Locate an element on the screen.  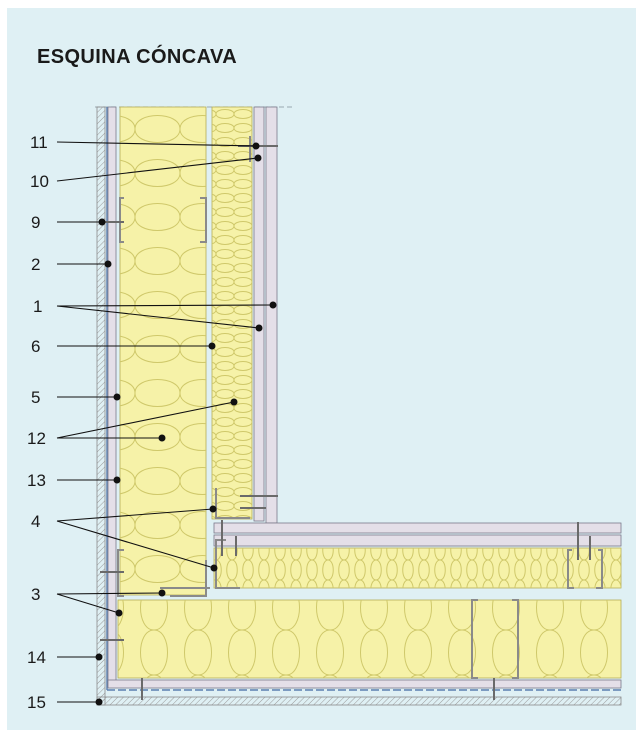
callout-9: 9 is located at coordinates (35, 222).